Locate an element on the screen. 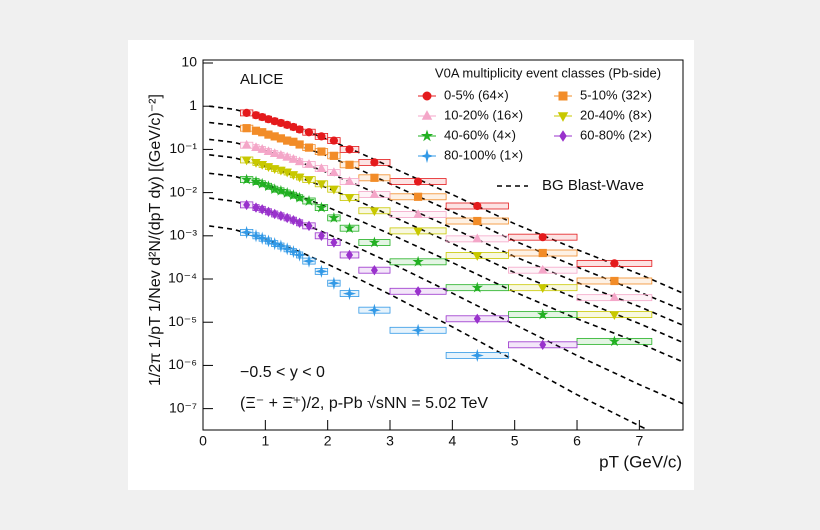  y-tick-label: 10 is located at coordinates (189, 62).